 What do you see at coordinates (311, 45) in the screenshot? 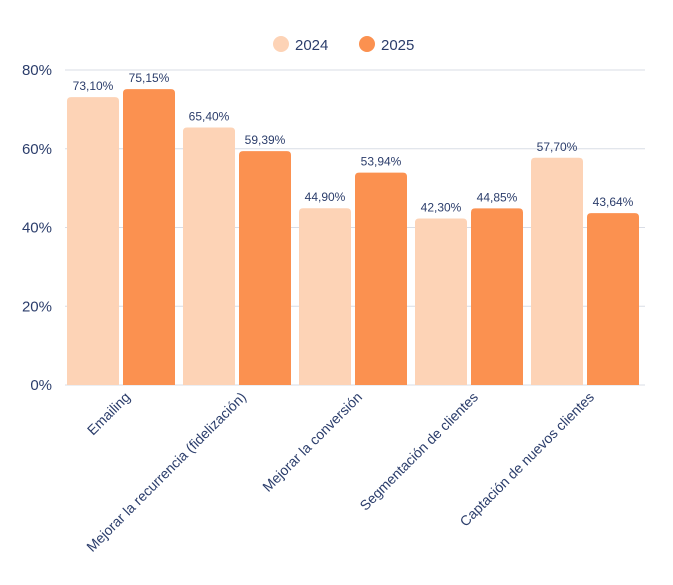
I see `legend-label: 2024` at bounding box center [311, 45].